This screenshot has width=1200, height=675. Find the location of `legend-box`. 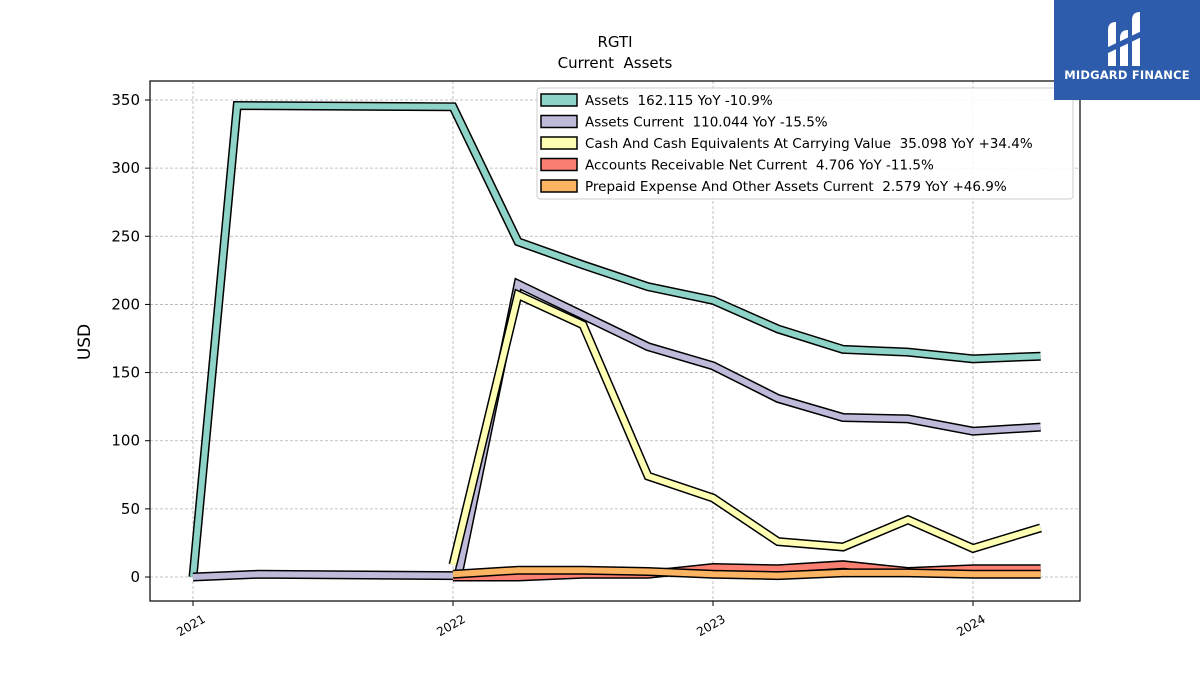

legend-box is located at coordinates (805, 143).